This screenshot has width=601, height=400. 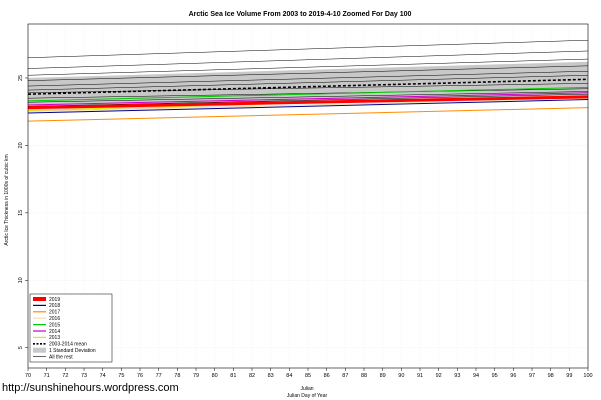 I want to click on x-axis-sublabel: Julian Day of Year, so click(x=307, y=396).